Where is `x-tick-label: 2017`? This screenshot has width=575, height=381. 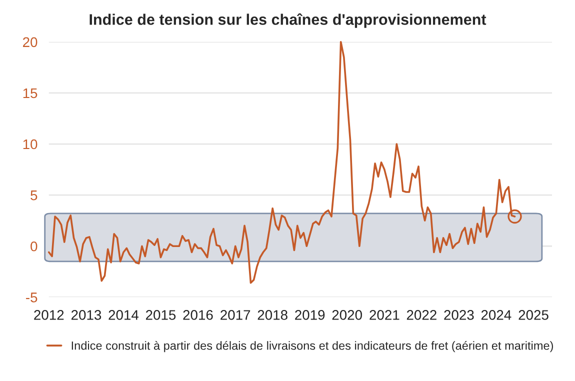 x-tick-label: 2017 is located at coordinates (235, 315).